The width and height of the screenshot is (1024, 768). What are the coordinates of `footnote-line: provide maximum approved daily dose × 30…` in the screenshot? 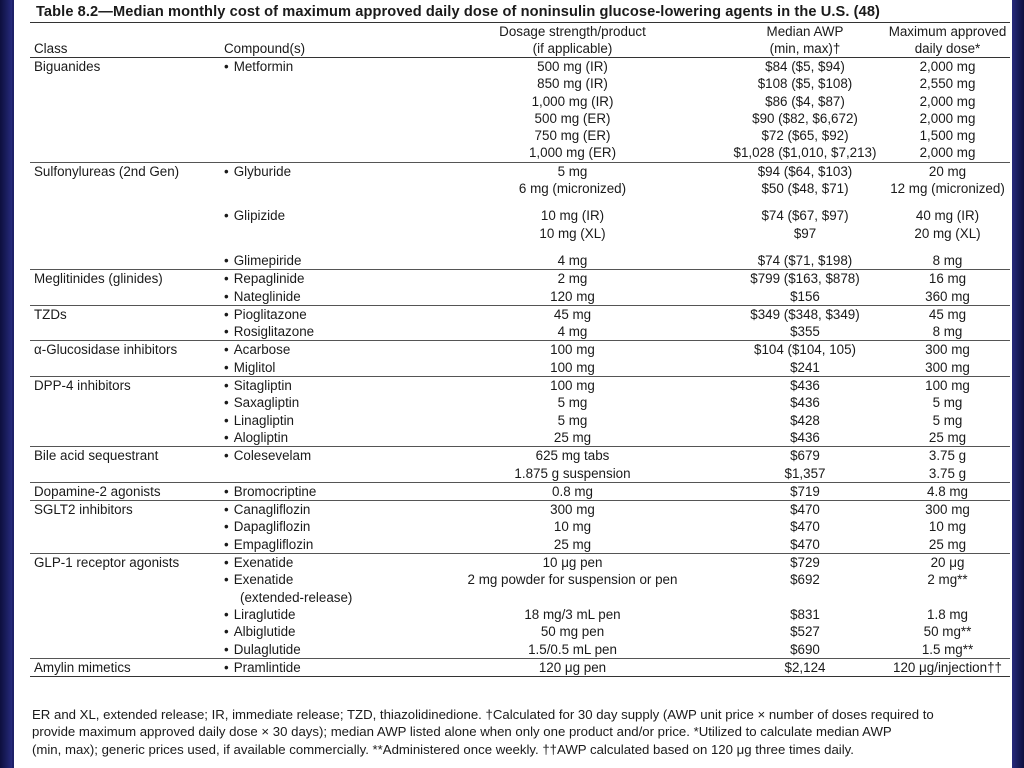 It's located at (462, 732).